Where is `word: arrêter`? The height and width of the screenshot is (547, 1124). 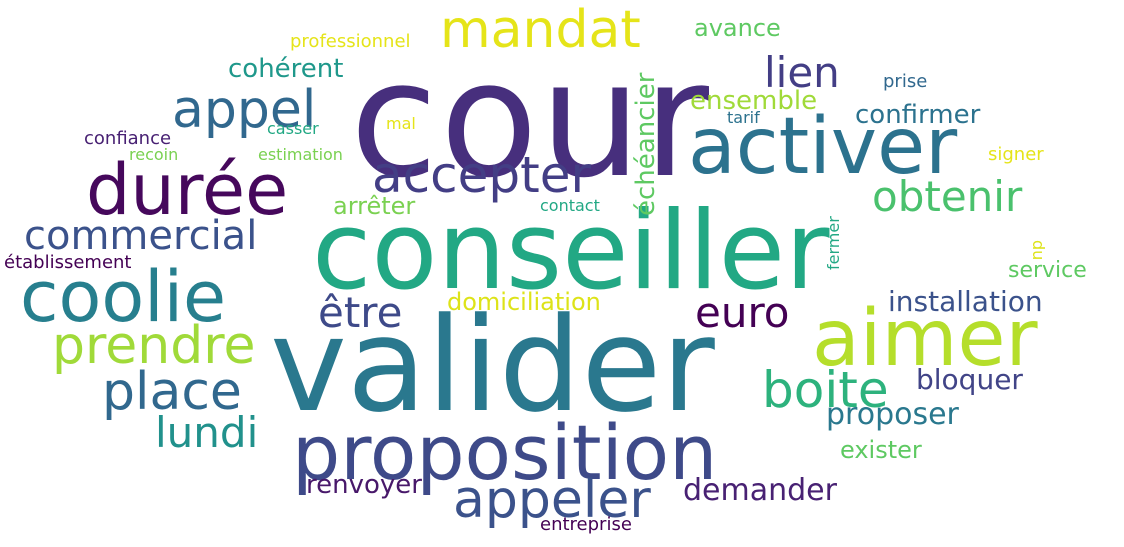
word: arrêter is located at coordinates (374, 206).